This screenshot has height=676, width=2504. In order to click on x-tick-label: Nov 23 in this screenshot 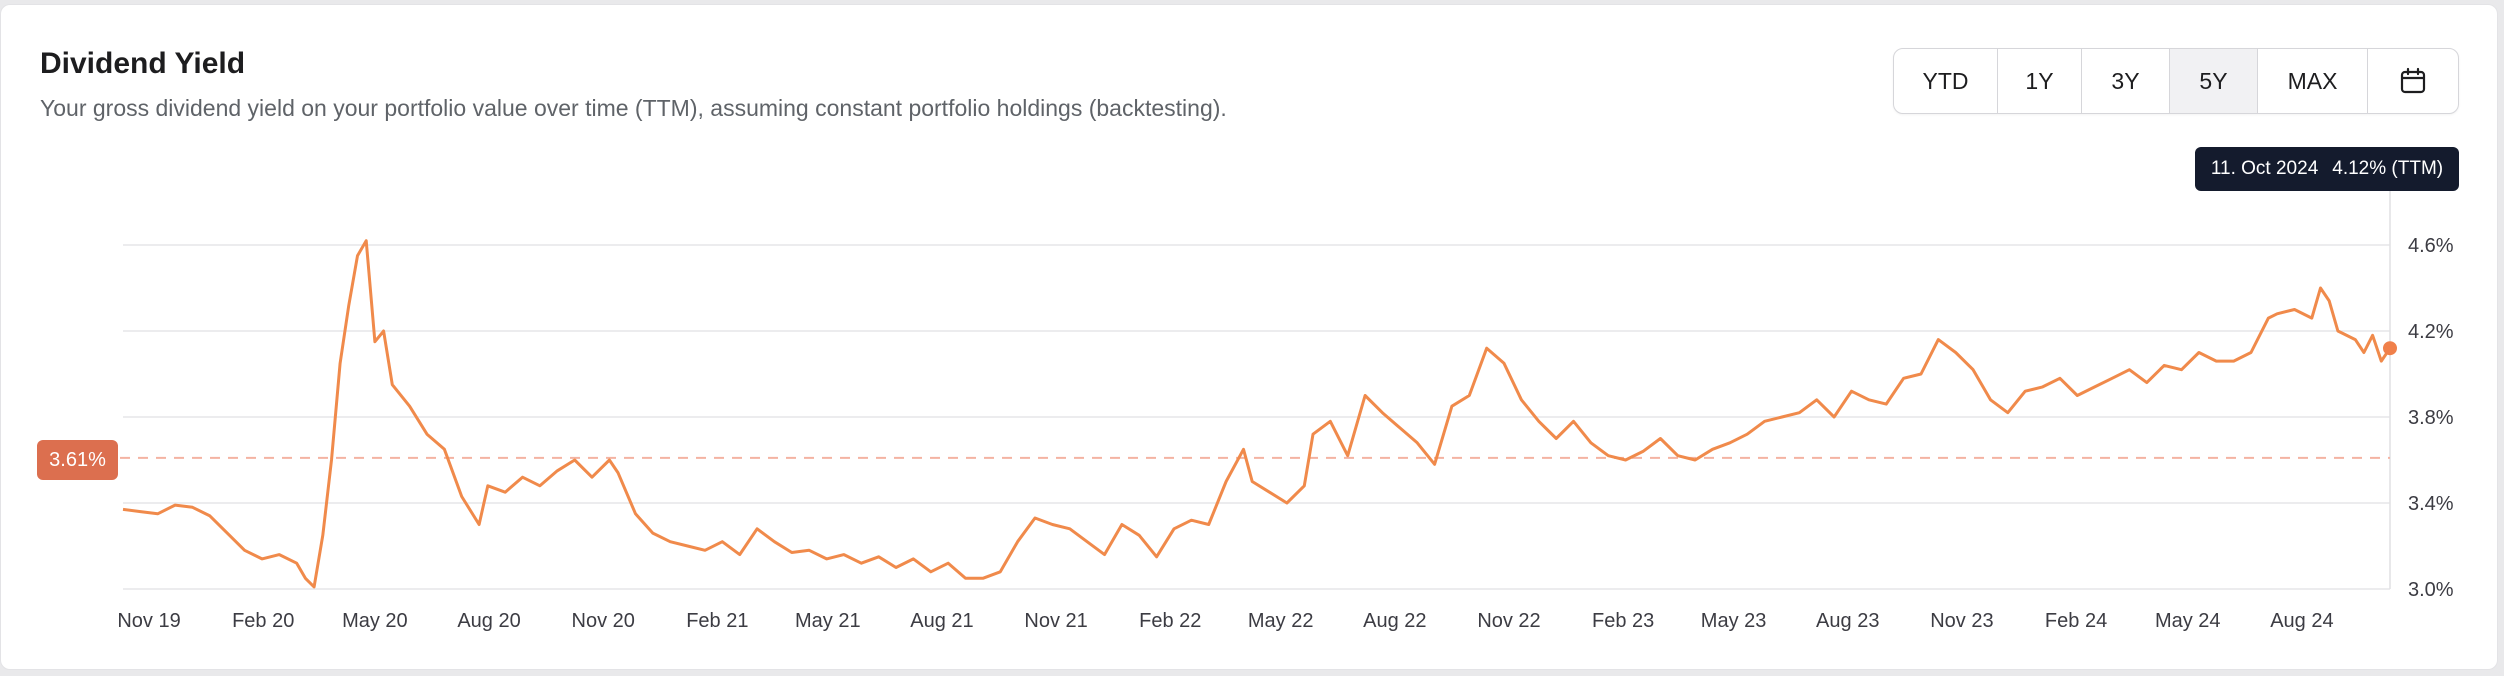, I will do `click(1961, 621)`.